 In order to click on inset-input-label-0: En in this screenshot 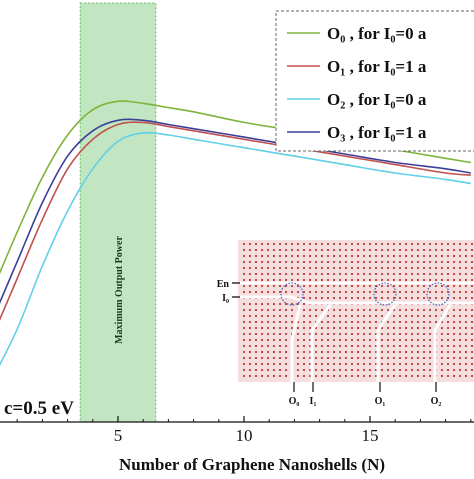, I will do `click(223, 284)`.